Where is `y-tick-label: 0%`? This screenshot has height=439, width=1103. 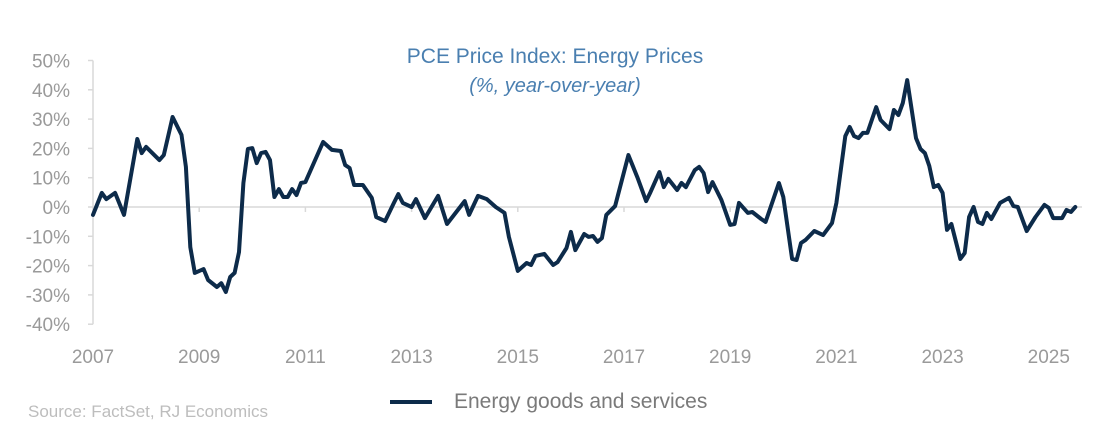 y-tick-label: 0% is located at coordinates (57, 208).